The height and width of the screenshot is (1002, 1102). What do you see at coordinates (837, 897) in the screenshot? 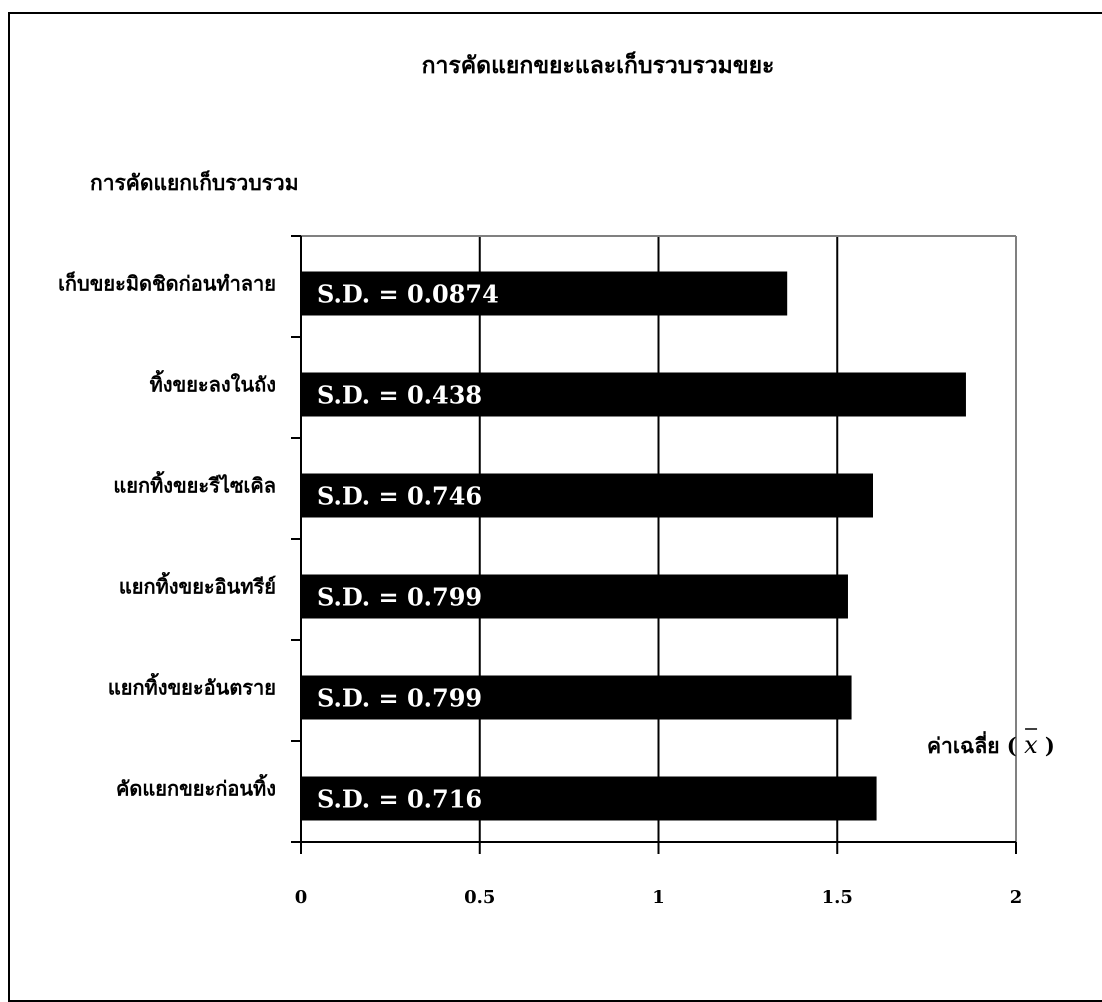
I see `x-tick-label: 1.5` at bounding box center [837, 897].